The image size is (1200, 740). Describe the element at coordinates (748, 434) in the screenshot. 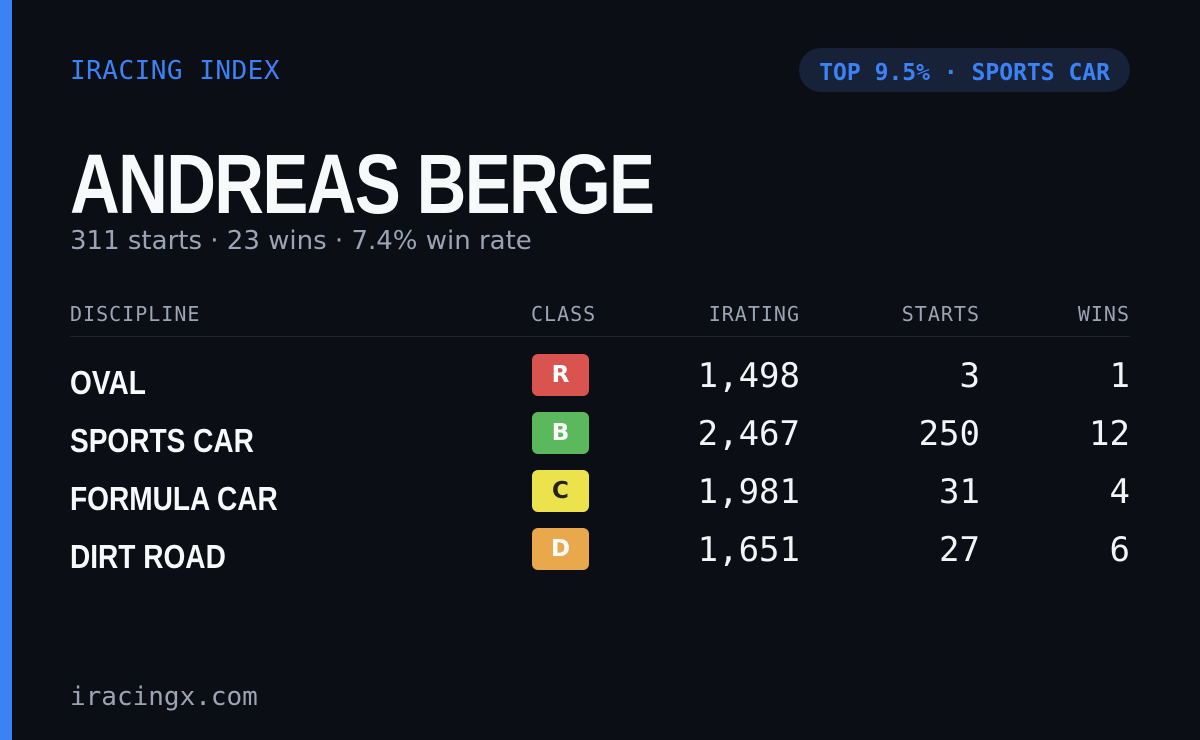

I see `irating: 2,467` at that location.